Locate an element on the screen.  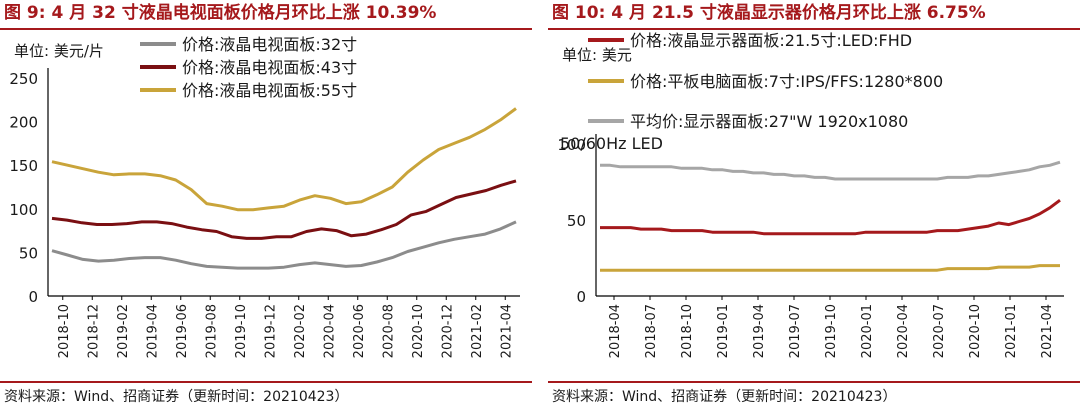
y-tick-label: 250 is located at coordinates (23, 79).